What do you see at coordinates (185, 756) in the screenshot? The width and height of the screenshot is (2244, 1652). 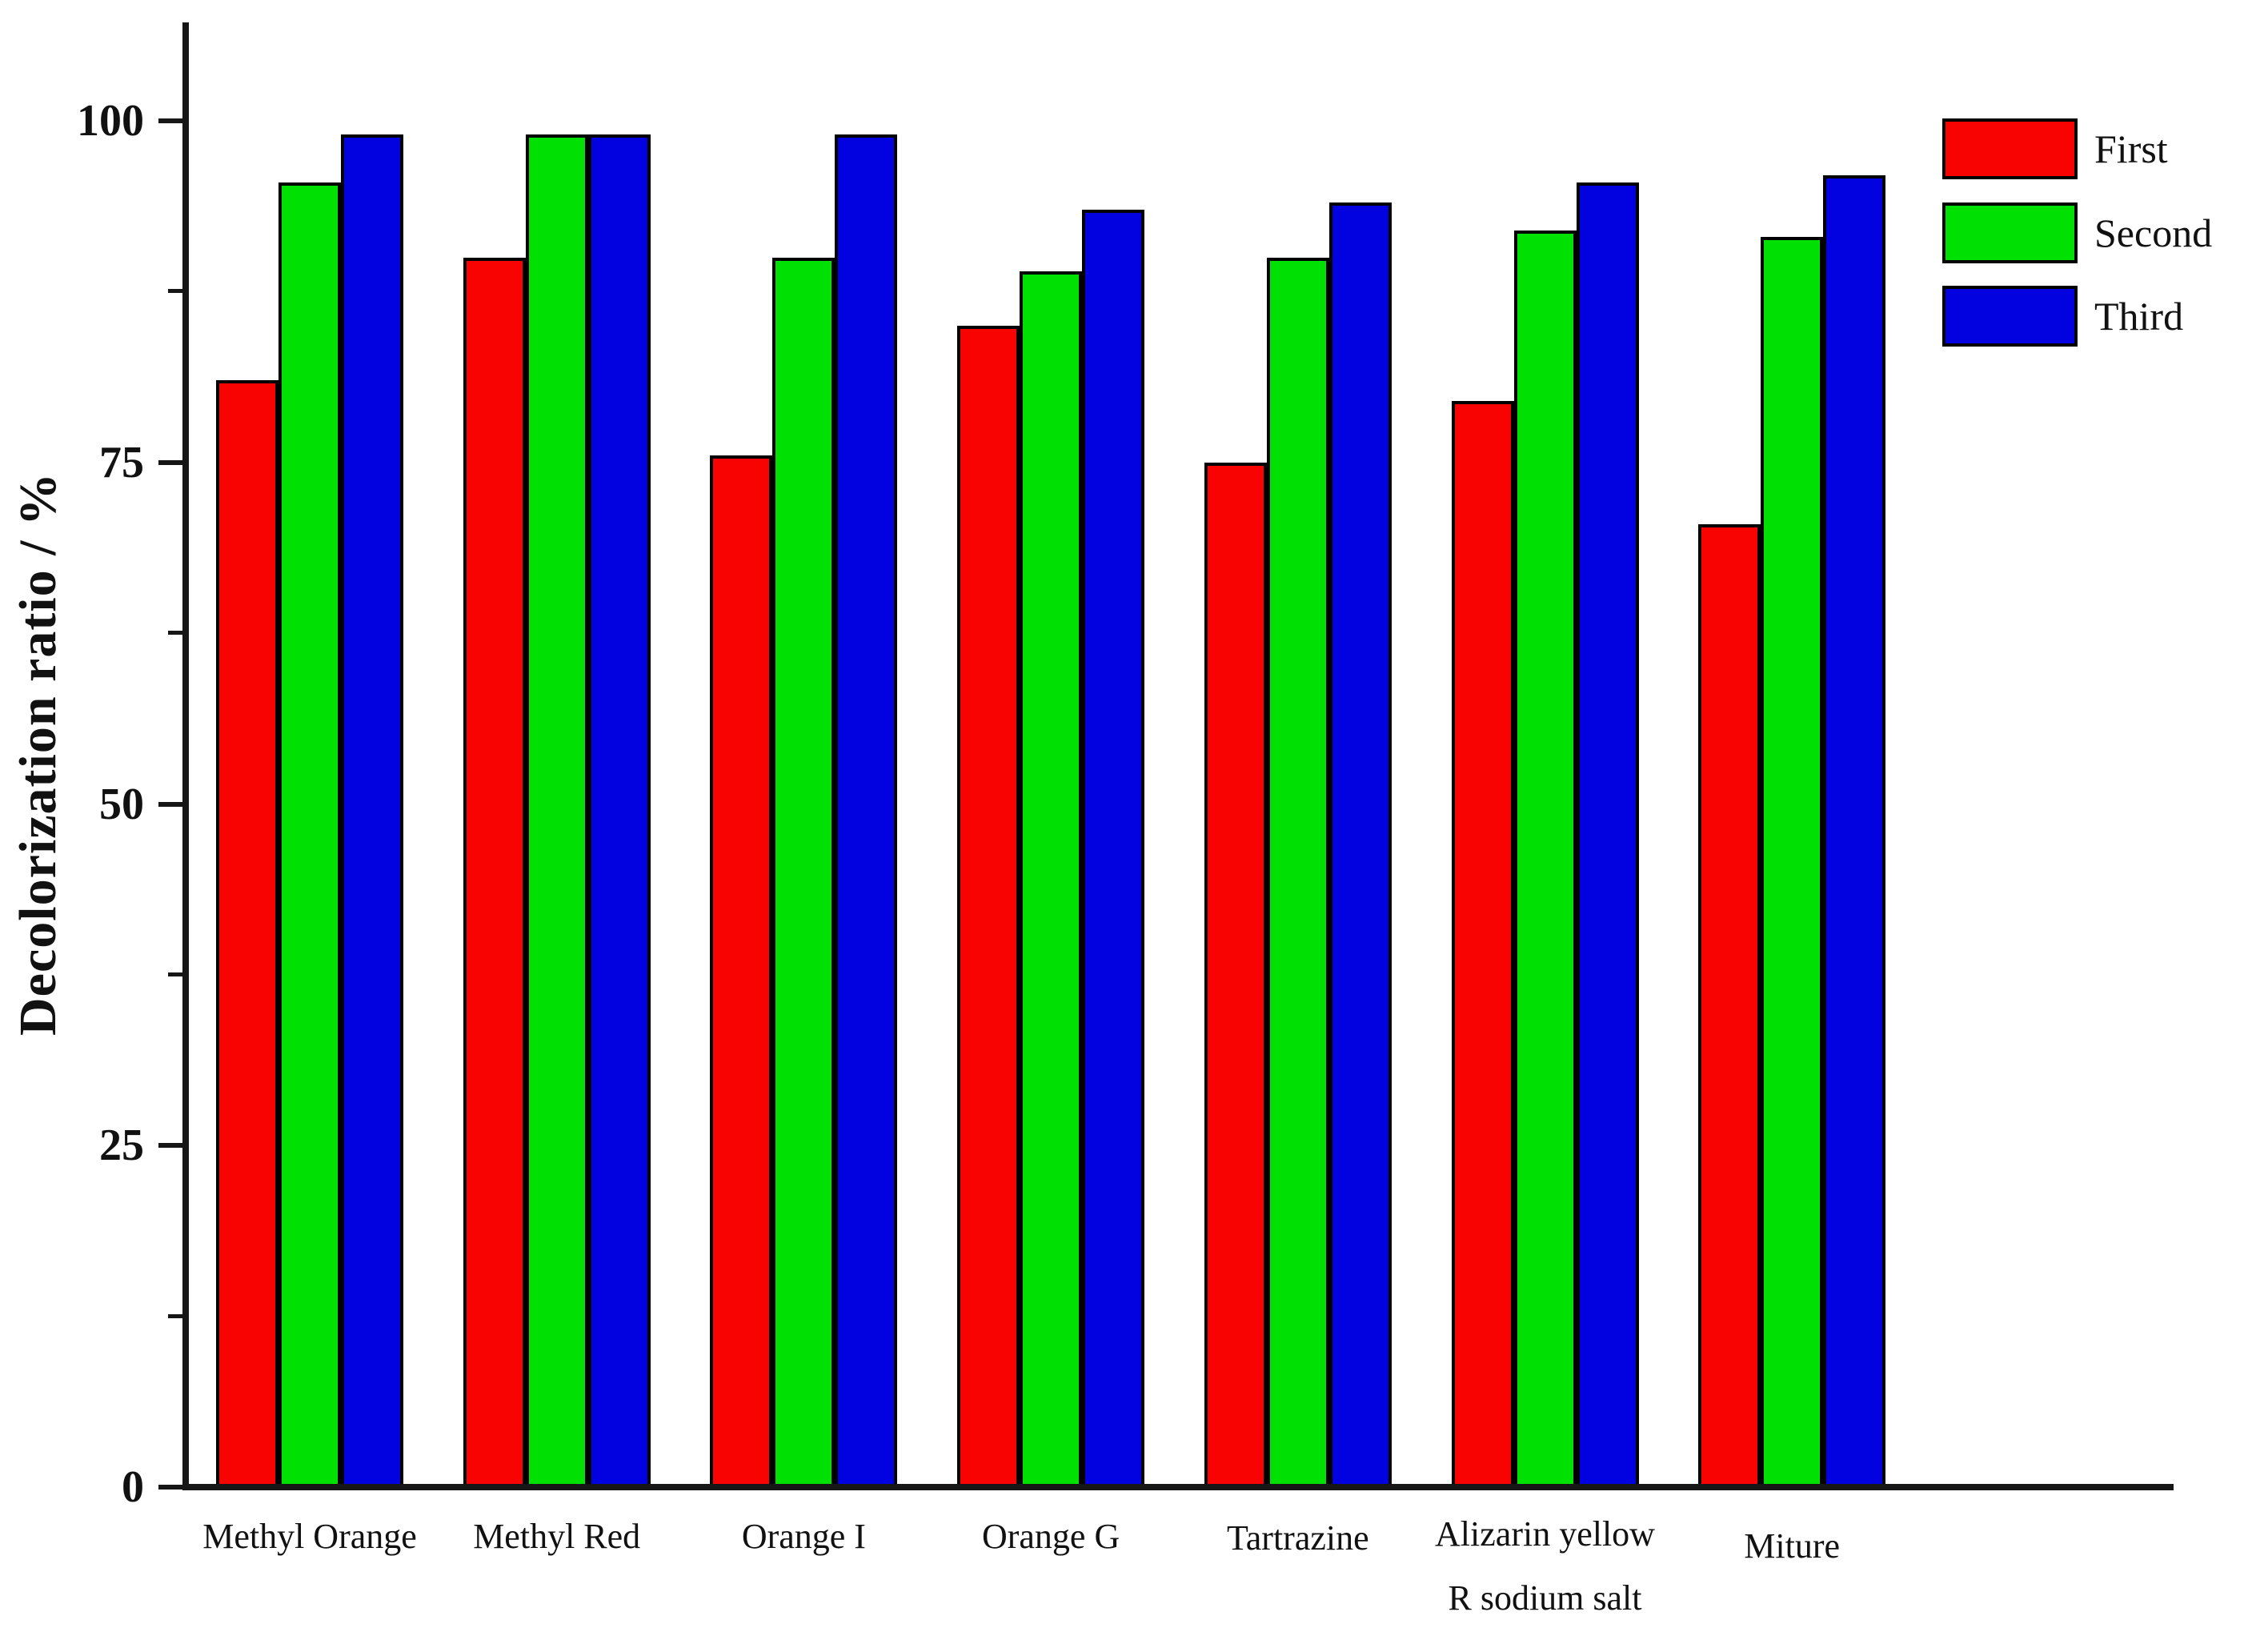 I see `y-axis-spine` at bounding box center [185, 756].